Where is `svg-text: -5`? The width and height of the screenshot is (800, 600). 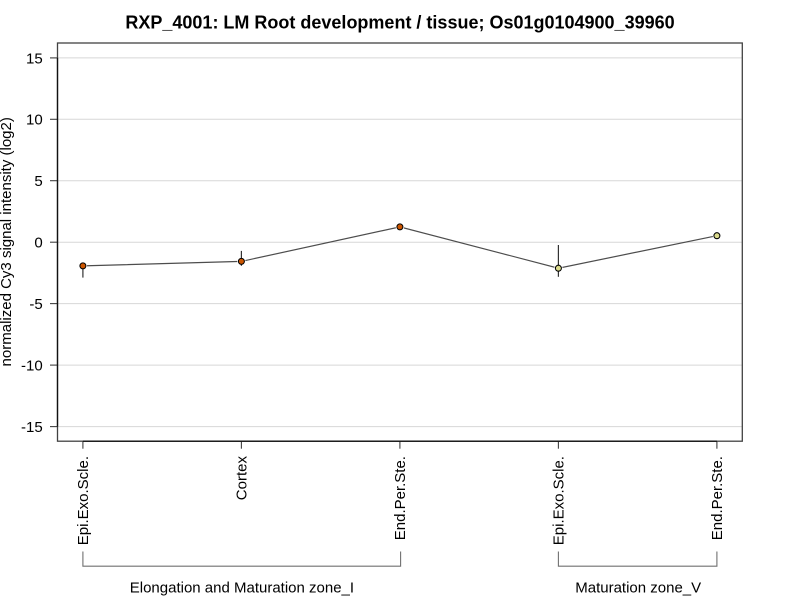
svg-text: -5 is located at coordinates (35, 304).